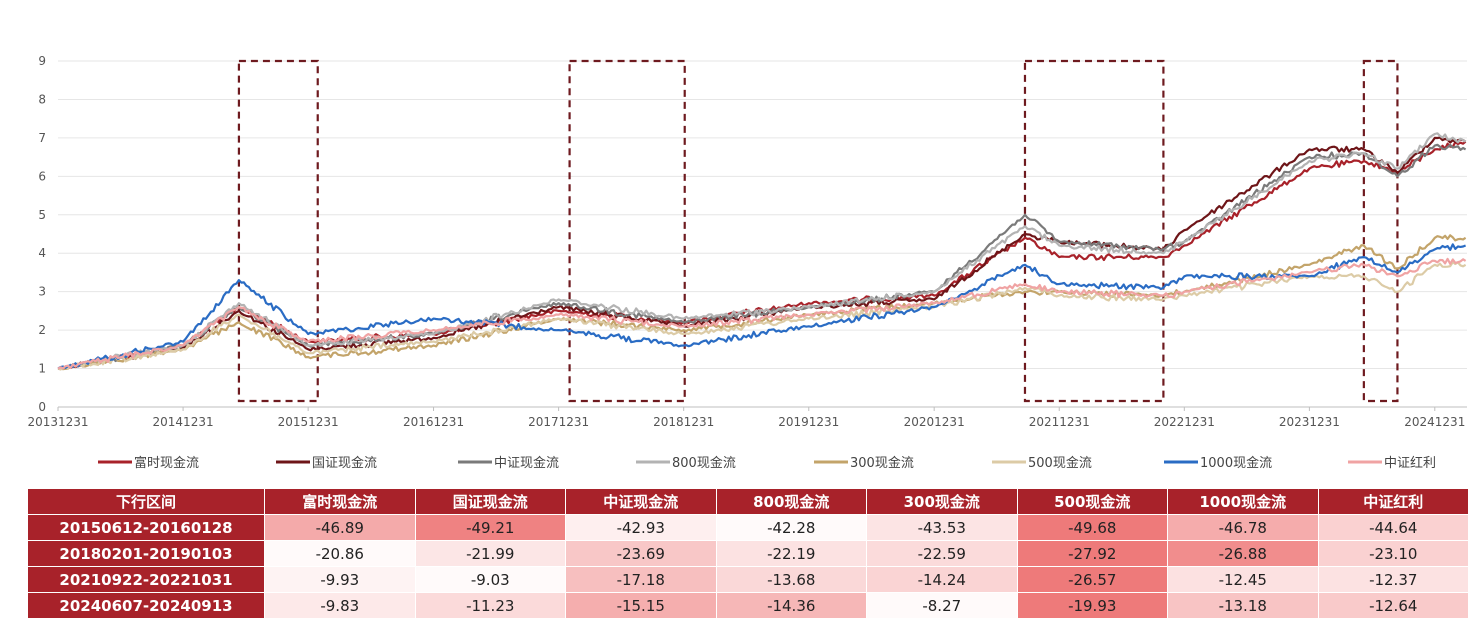  I want to click on legend-label: 300现金流, so click(882, 463).